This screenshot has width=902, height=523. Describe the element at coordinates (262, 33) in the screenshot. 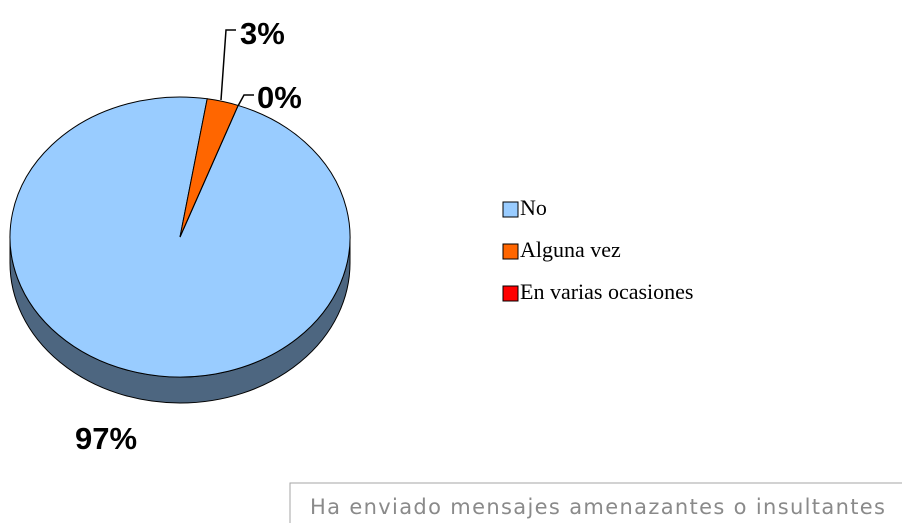

I see `data-label: 3%` at that location.